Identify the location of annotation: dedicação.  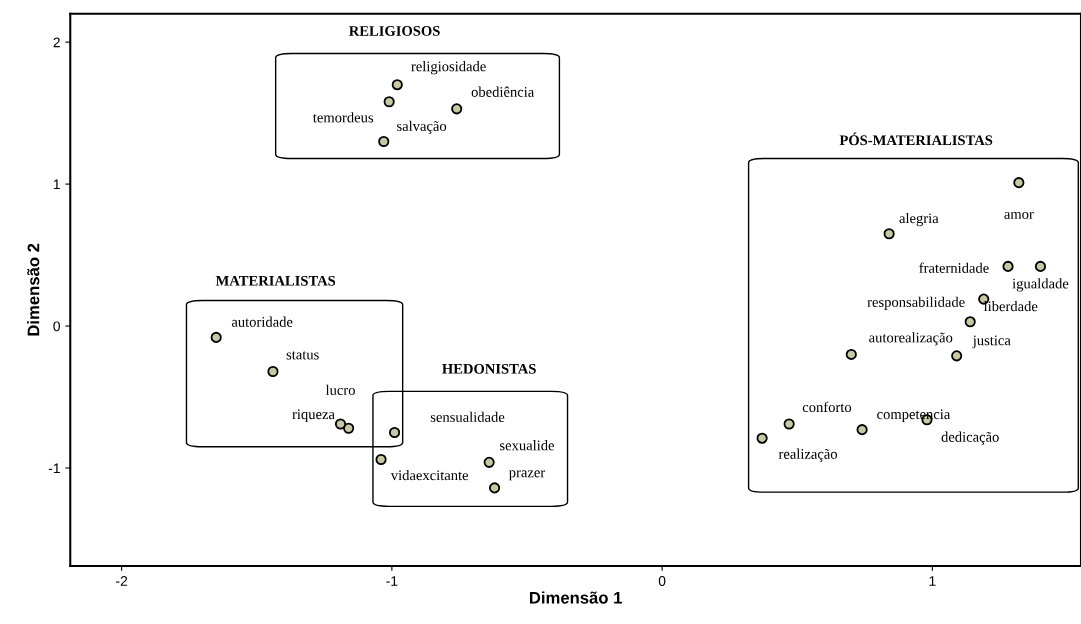
(970, 438).